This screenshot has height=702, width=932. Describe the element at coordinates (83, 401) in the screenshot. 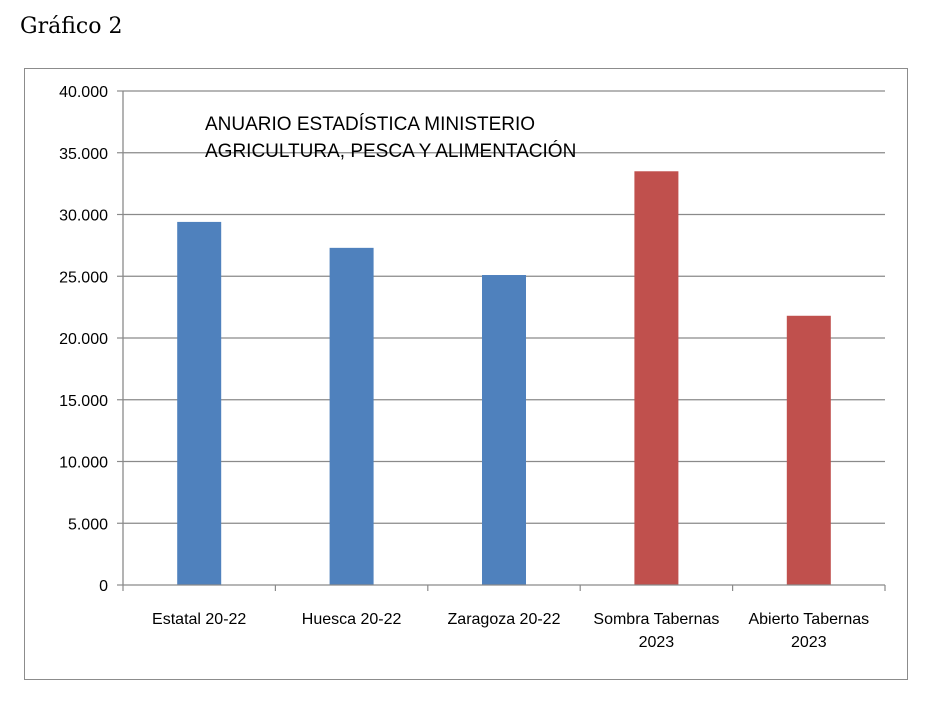

I see `y-tick-label: 15.000` at that location.